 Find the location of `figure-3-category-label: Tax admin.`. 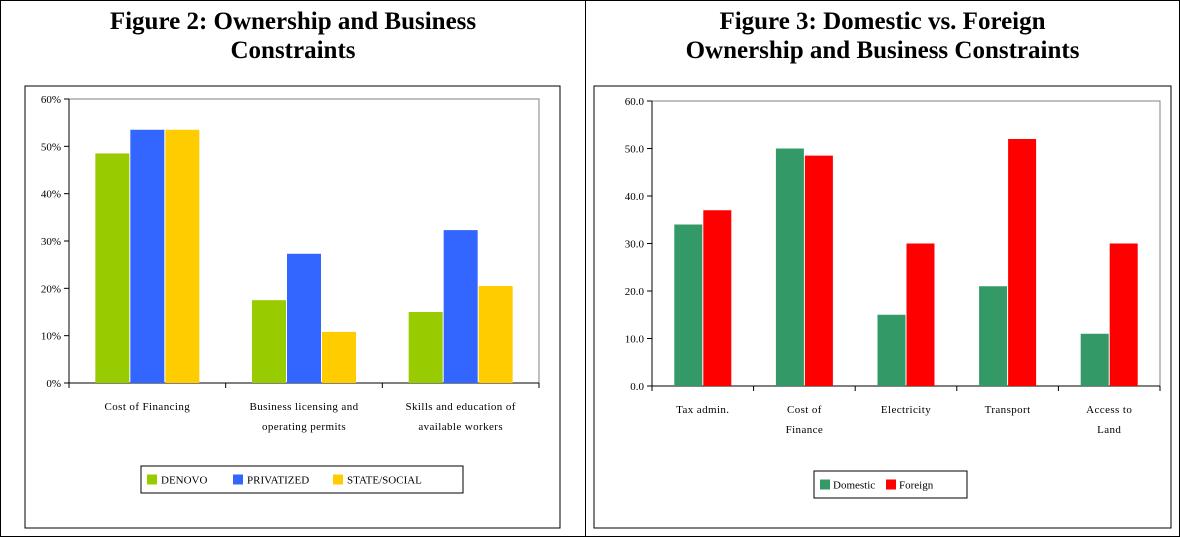

figure-3-category-label: Tax admin. is located at coordinates (702, 410).